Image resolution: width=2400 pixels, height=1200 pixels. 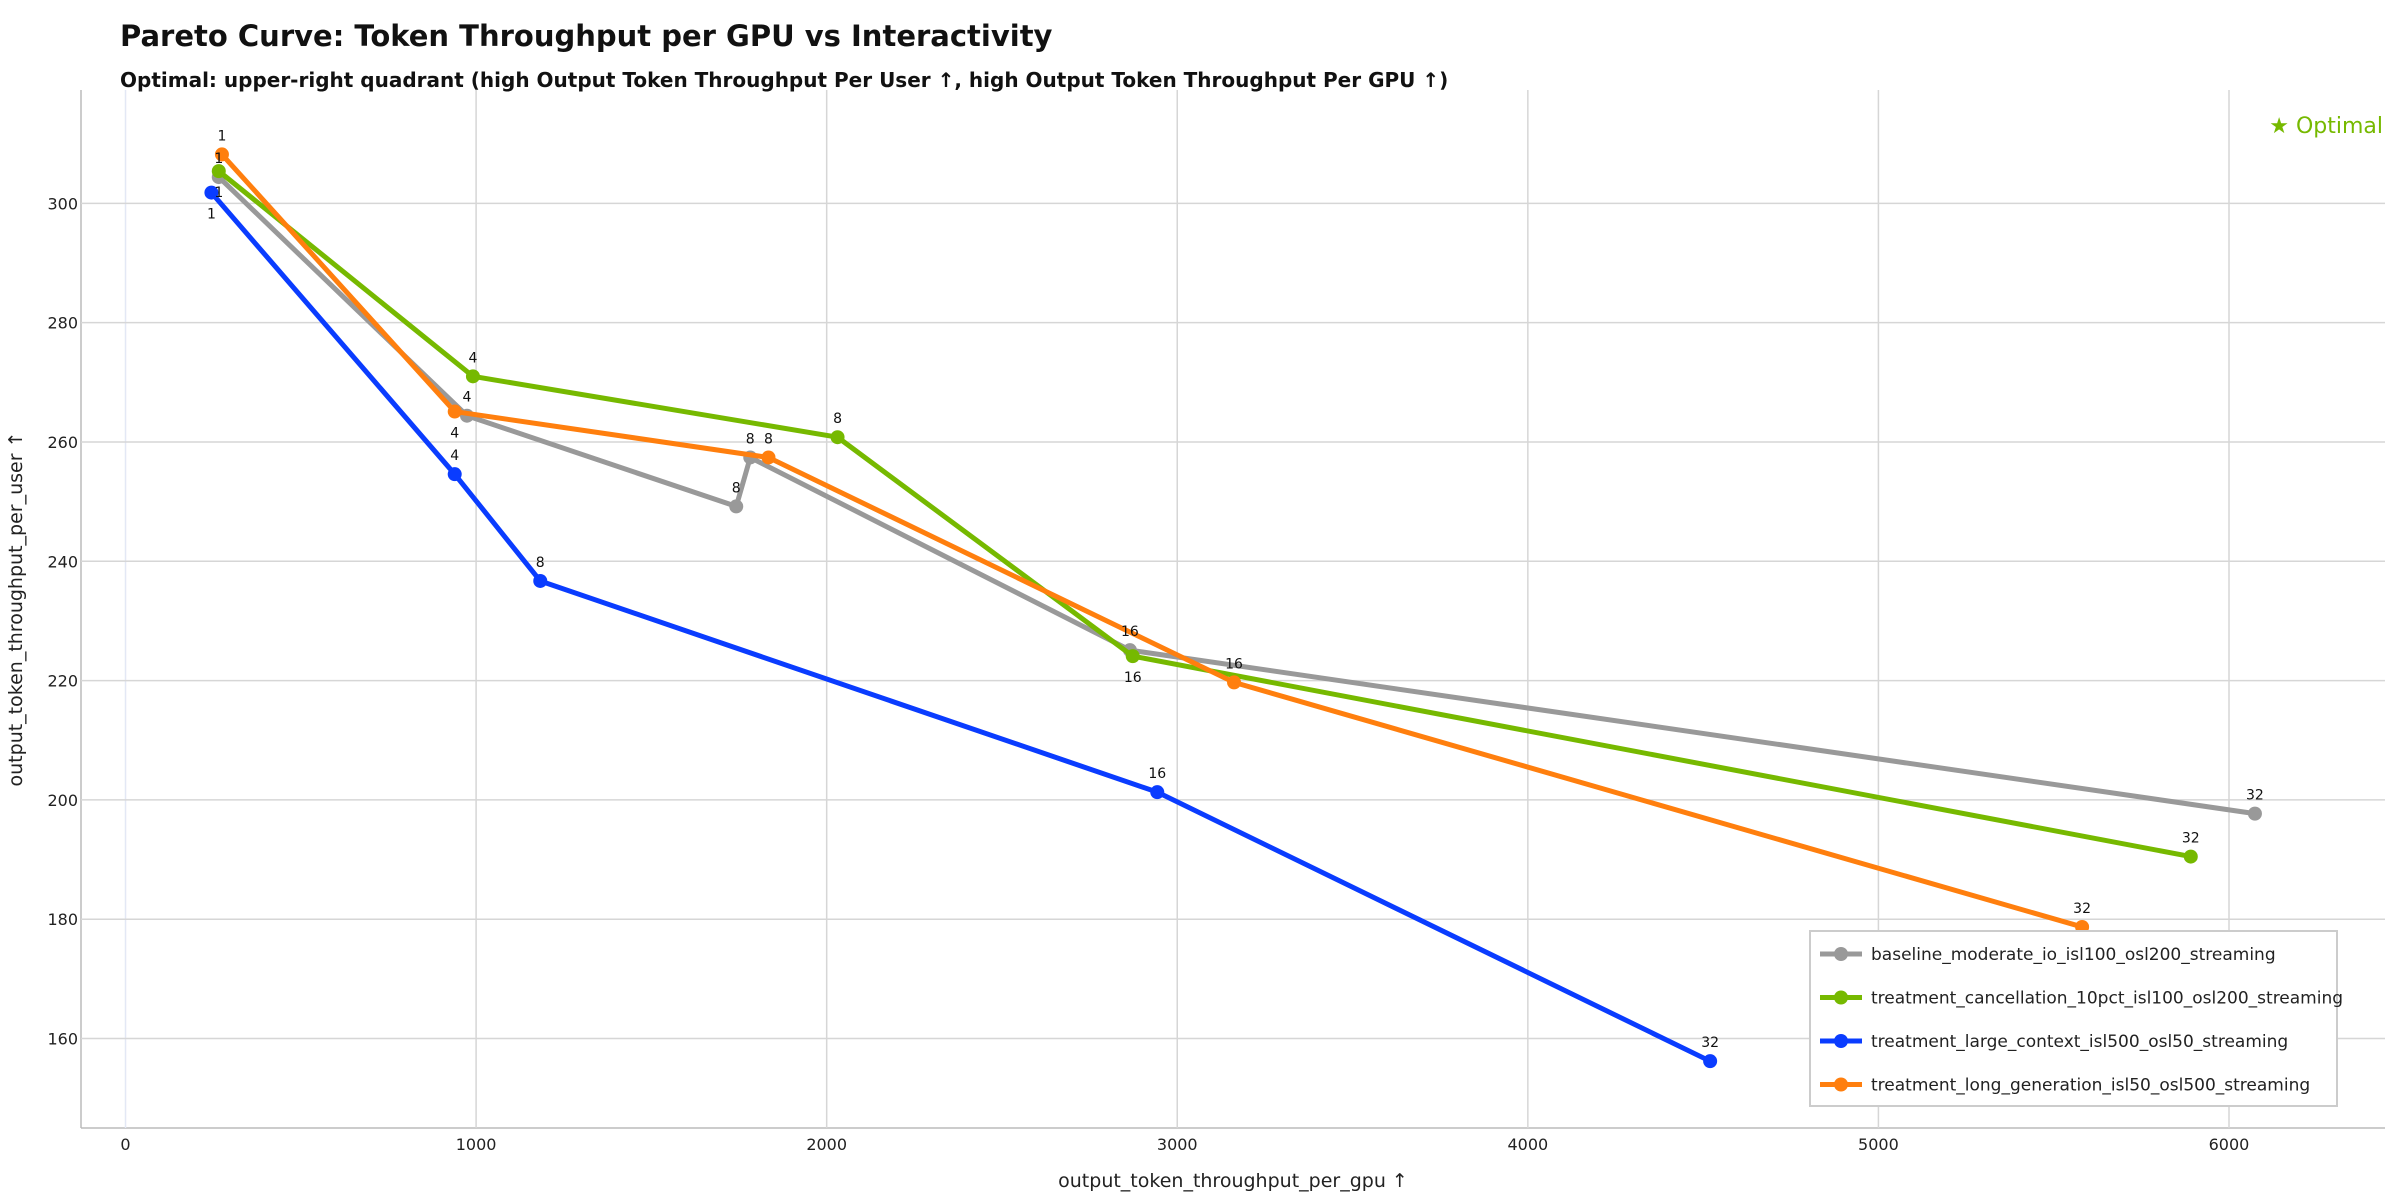 What do you see at coordinates (125, 1144) in the screenshot?
I see `x-tick-label: 0` at bounding box center [125, 1144].